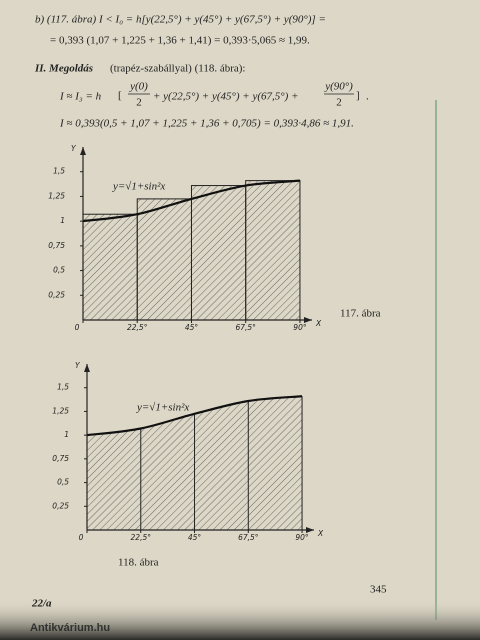 The image size is (480, 640). I want to click on shadow, so click(240, 620).